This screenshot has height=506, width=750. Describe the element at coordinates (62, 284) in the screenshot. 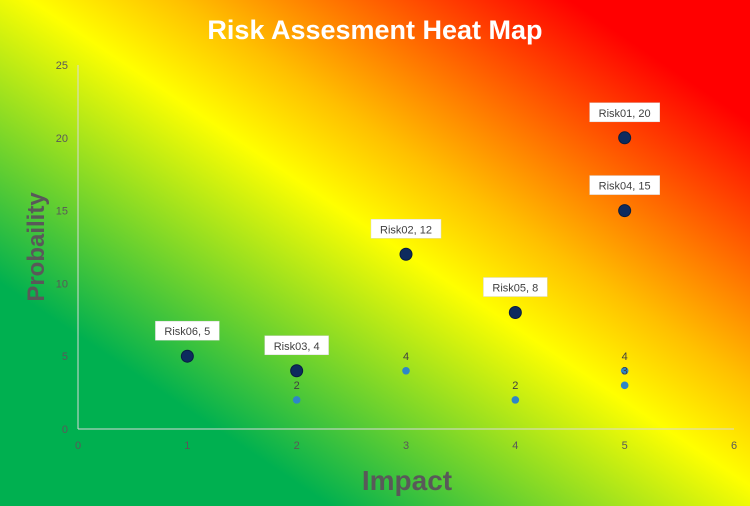

I see `y-tick-label: 10` at that location.